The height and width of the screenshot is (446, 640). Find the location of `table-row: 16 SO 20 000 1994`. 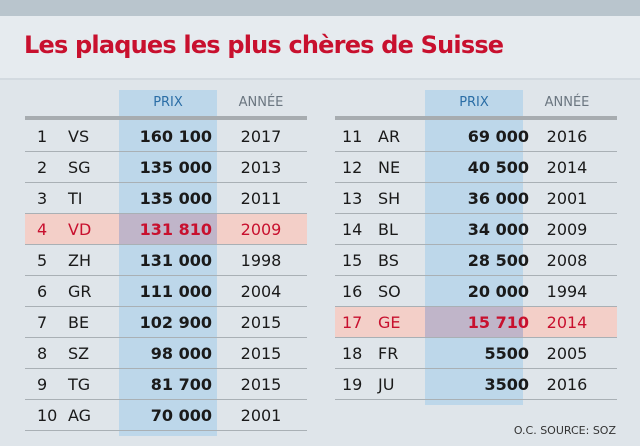

table-row: 16 SO 20 000 1994 is located at coordinates (476, 291).